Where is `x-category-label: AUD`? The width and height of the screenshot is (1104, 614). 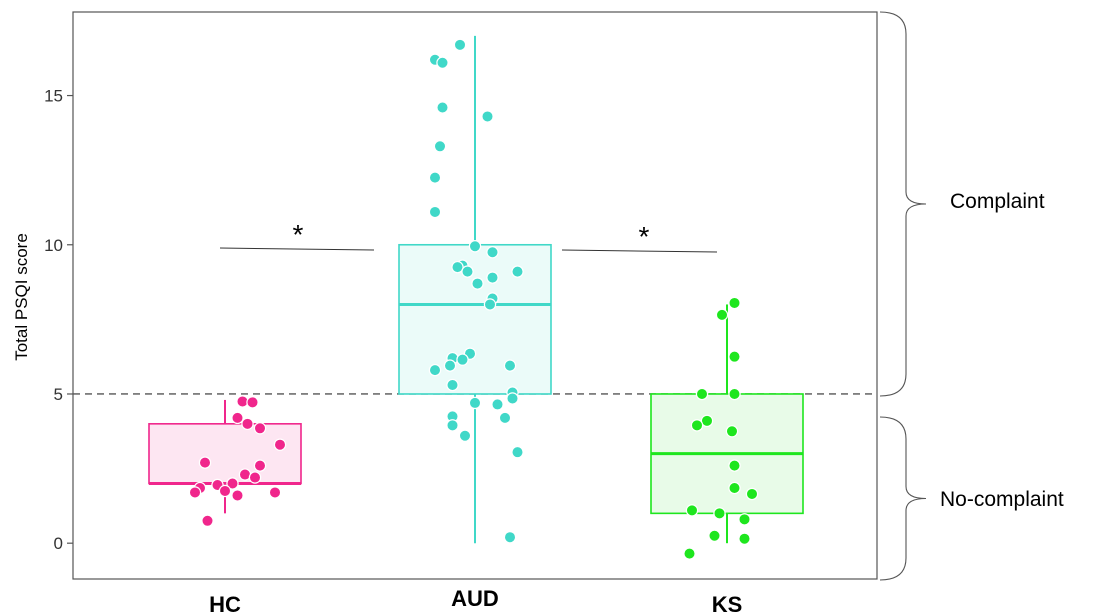
x-category-label: AUD is located at coordinates (475, 598).